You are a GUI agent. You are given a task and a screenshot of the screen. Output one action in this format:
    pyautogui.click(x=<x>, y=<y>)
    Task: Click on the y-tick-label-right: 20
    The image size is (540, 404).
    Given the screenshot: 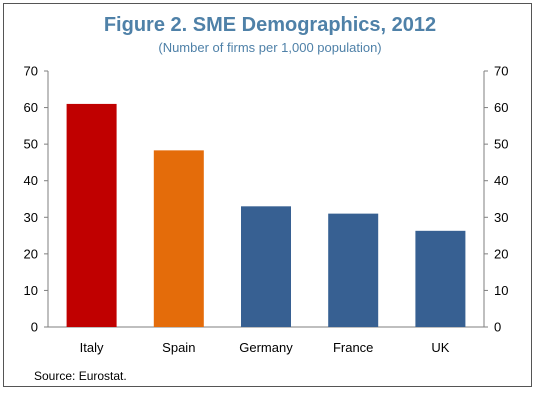 What is the action you would take?
    pyautogui.click(x=501, y=253)
    